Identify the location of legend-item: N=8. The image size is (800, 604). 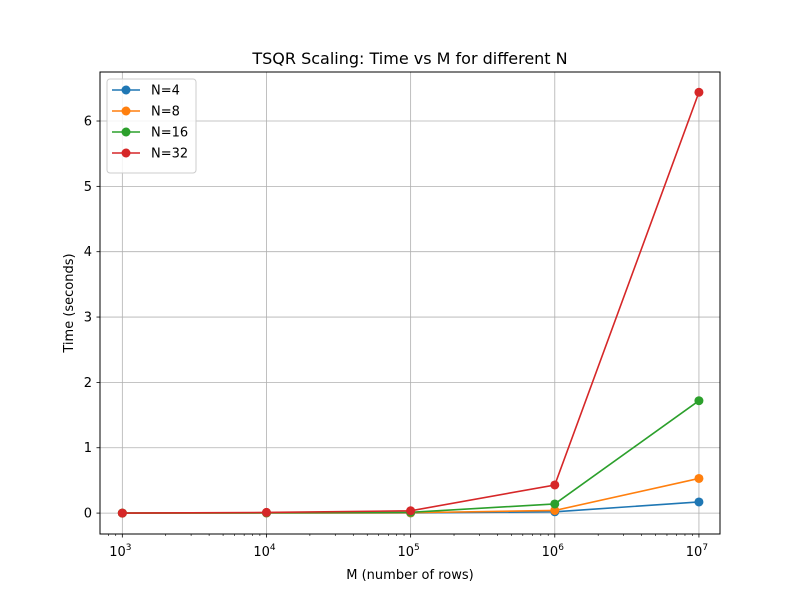
(146, 112).